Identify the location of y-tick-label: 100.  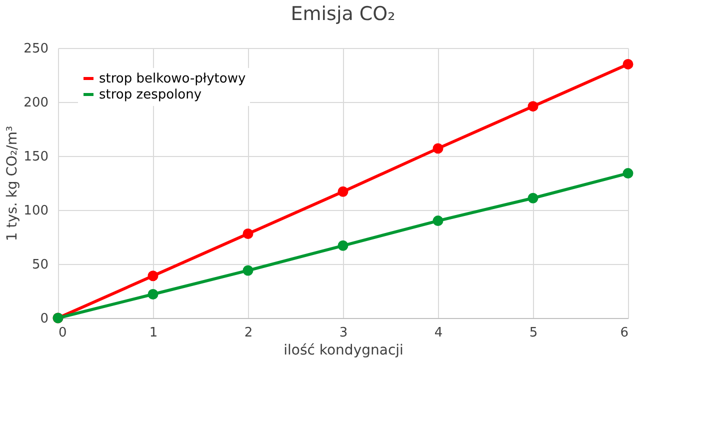
(36, 211).